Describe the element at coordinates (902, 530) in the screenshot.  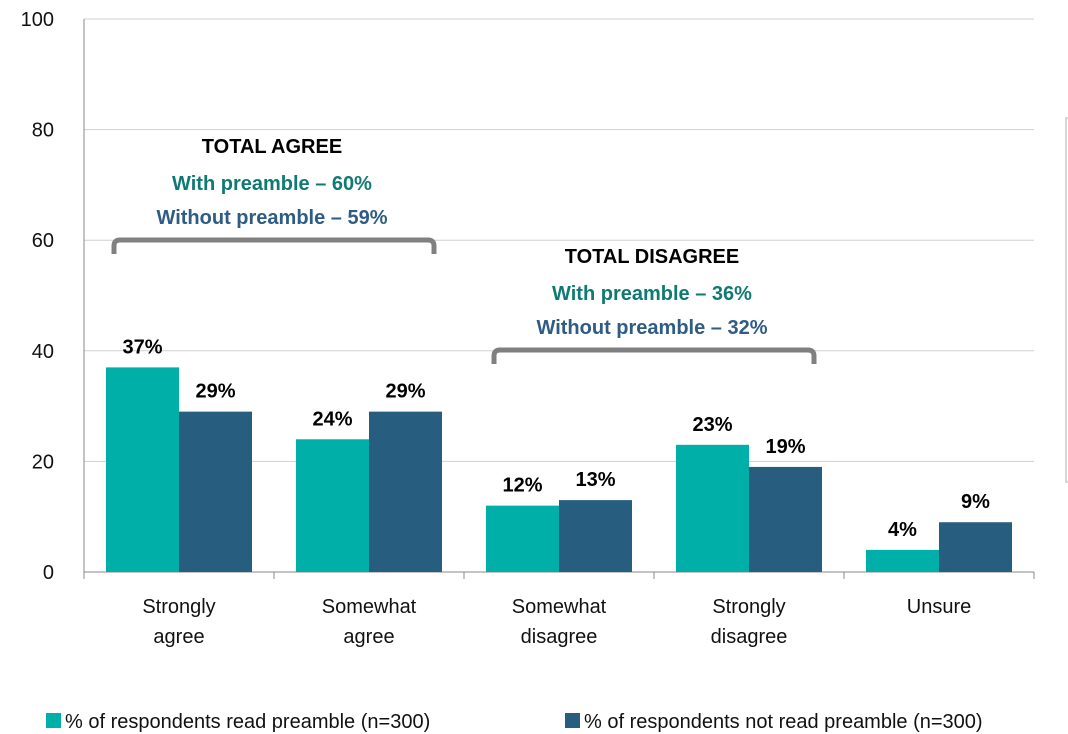
I see `data-label: 4%` at that location.